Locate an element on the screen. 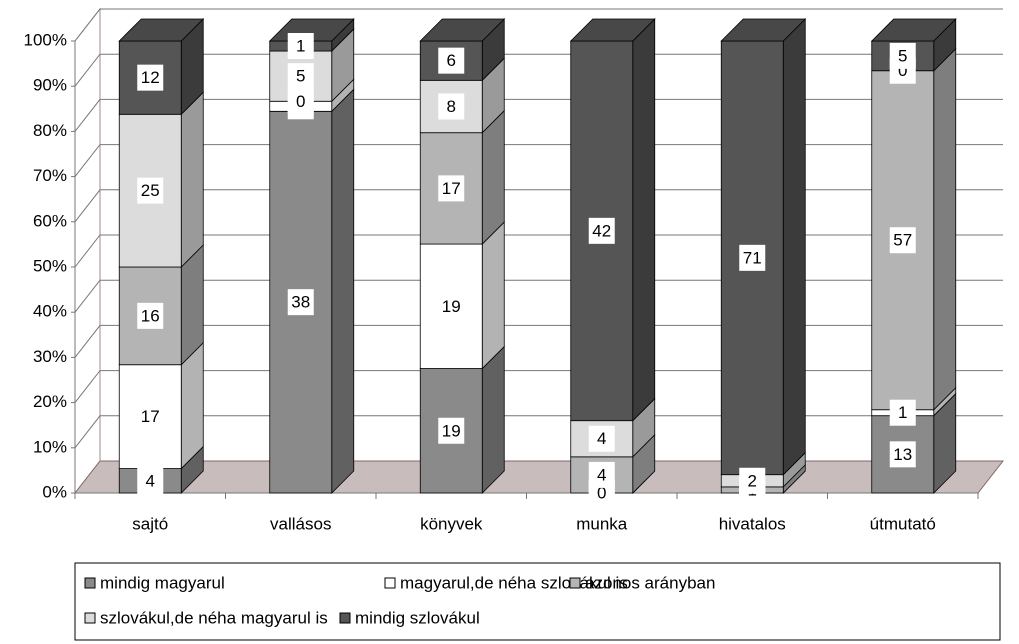 Image resolution: width=1019 pixels, height=644 pixels. y-tick-label: 0% is located at coordinates (54, 491).